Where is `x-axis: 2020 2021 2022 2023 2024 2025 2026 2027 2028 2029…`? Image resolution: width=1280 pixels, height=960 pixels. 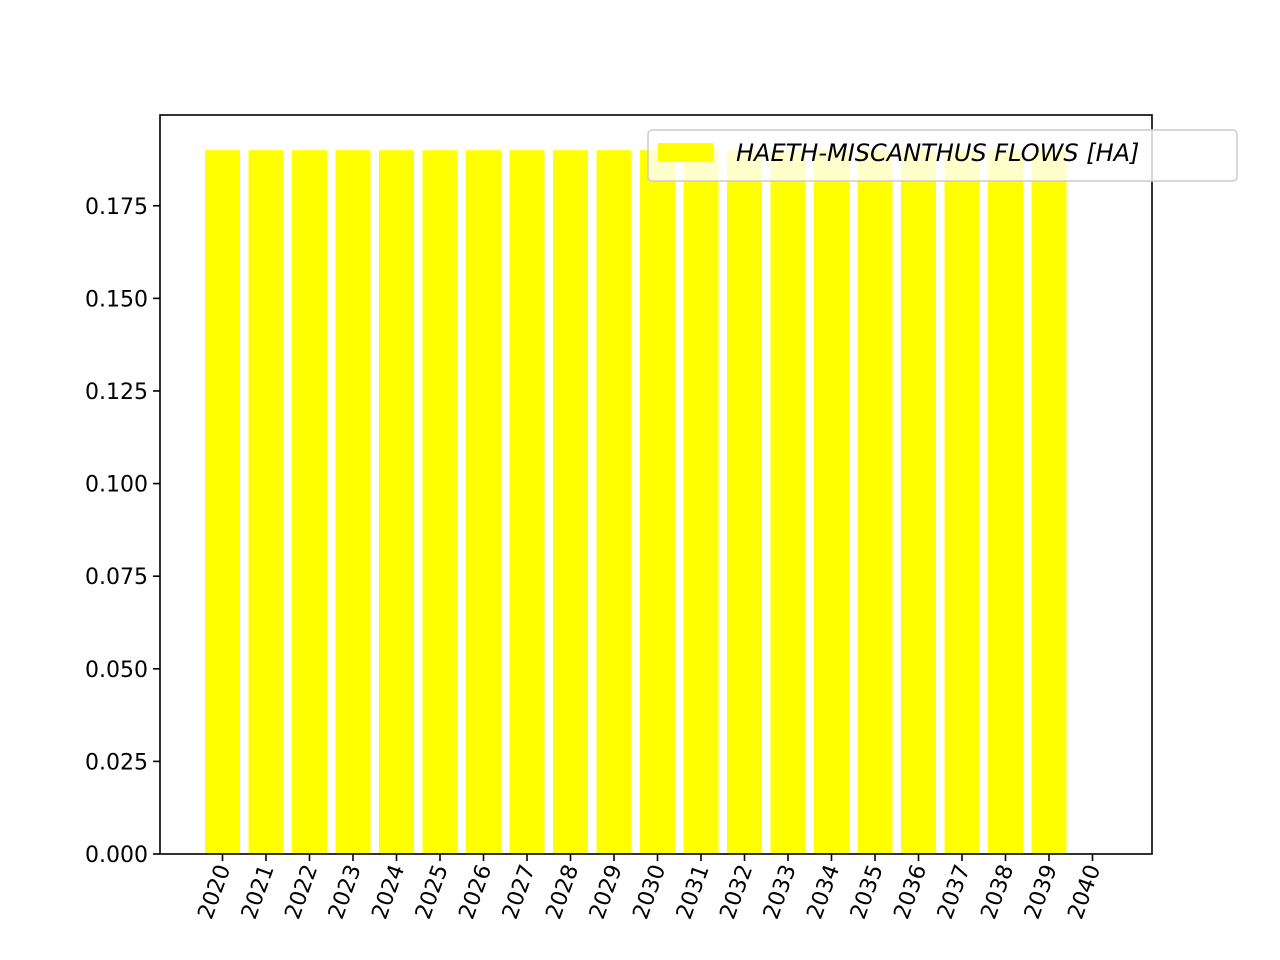
x-axis: 2020 2021 2022 2023 2024 2025 2026 2027 2028 2029… is located at coordinates (649, 888).